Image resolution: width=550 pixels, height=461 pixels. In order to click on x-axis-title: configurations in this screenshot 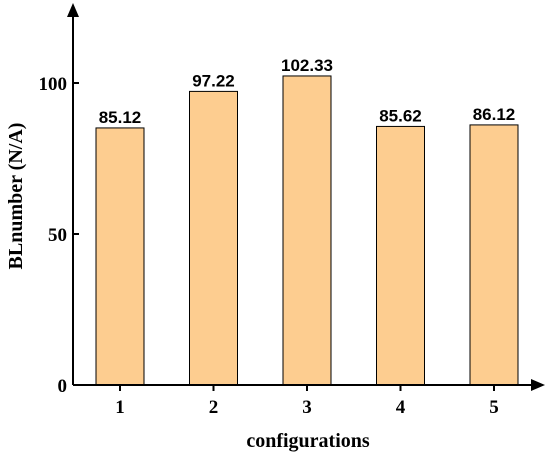, I will do `click(308, 441)`.